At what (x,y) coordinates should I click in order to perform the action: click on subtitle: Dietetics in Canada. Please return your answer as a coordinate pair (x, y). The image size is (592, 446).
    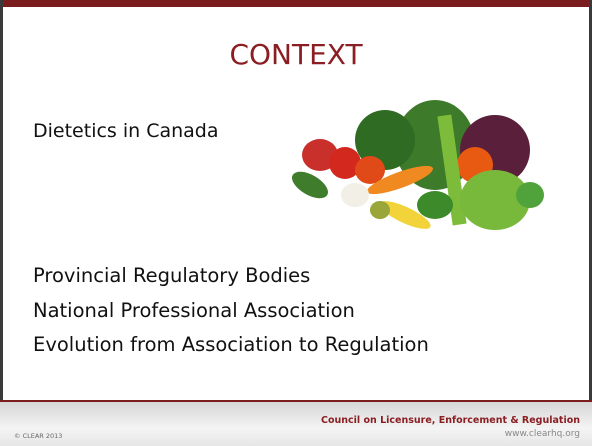
    Looking at the image, I should click on (126, 131).